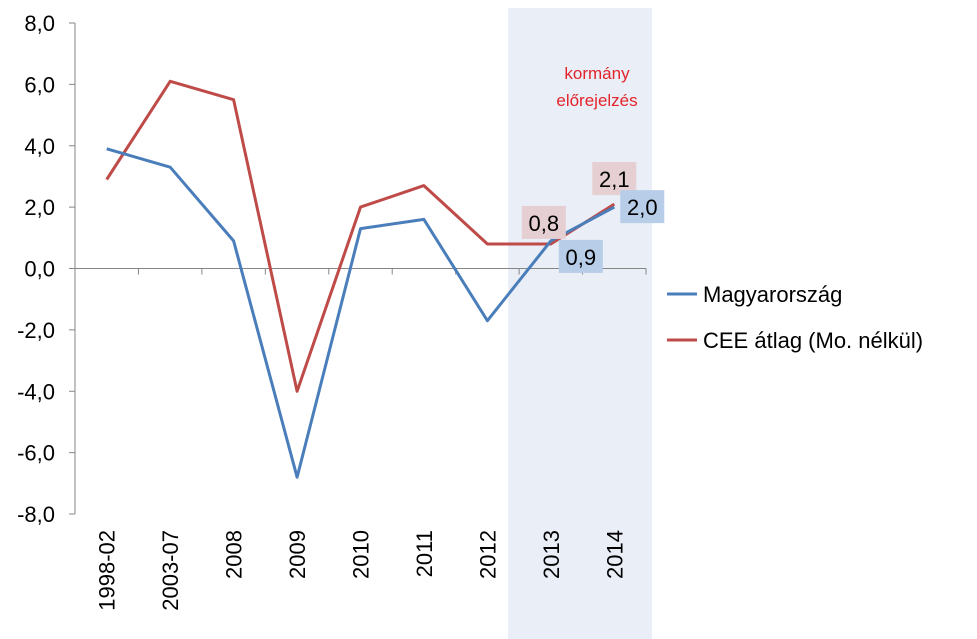 The height and width of the screenshot is (639, 977). I want to click on x-tick-label: 2003-07, so click(170, 570).